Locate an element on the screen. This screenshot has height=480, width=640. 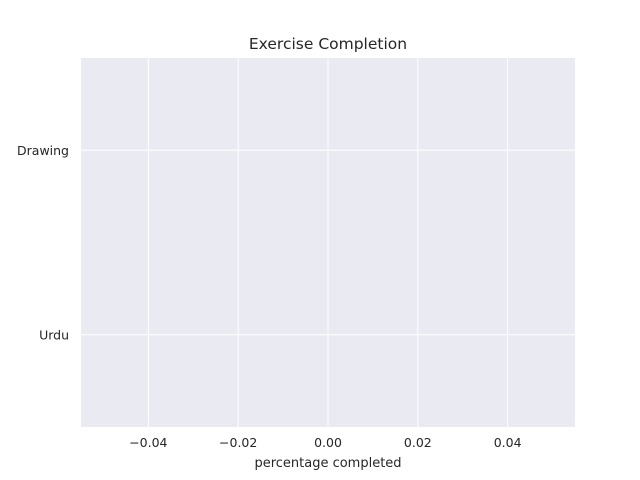
x-axis-label: percentage completed is located at coordinates (327, 463).